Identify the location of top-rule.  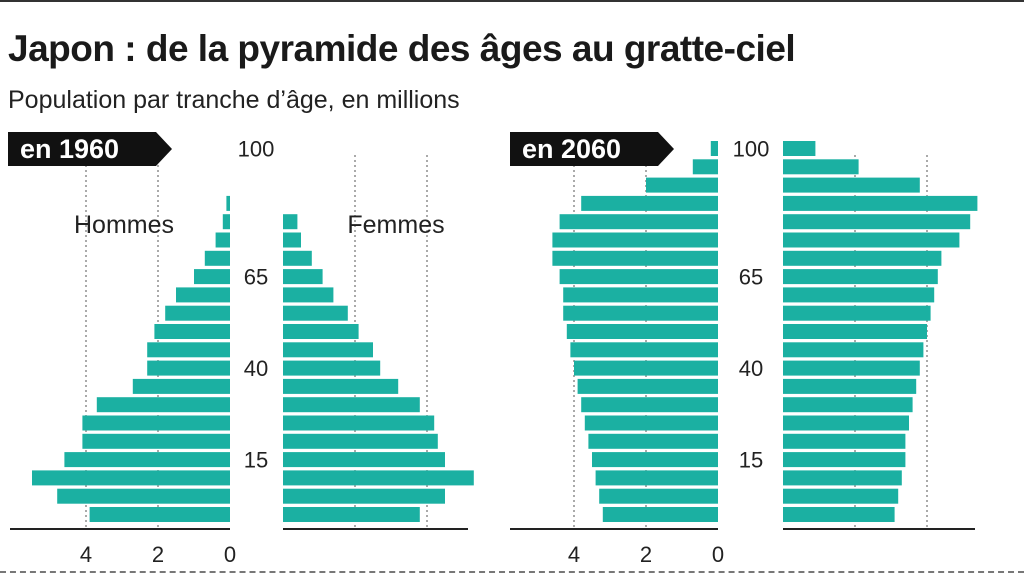
(512, 1).